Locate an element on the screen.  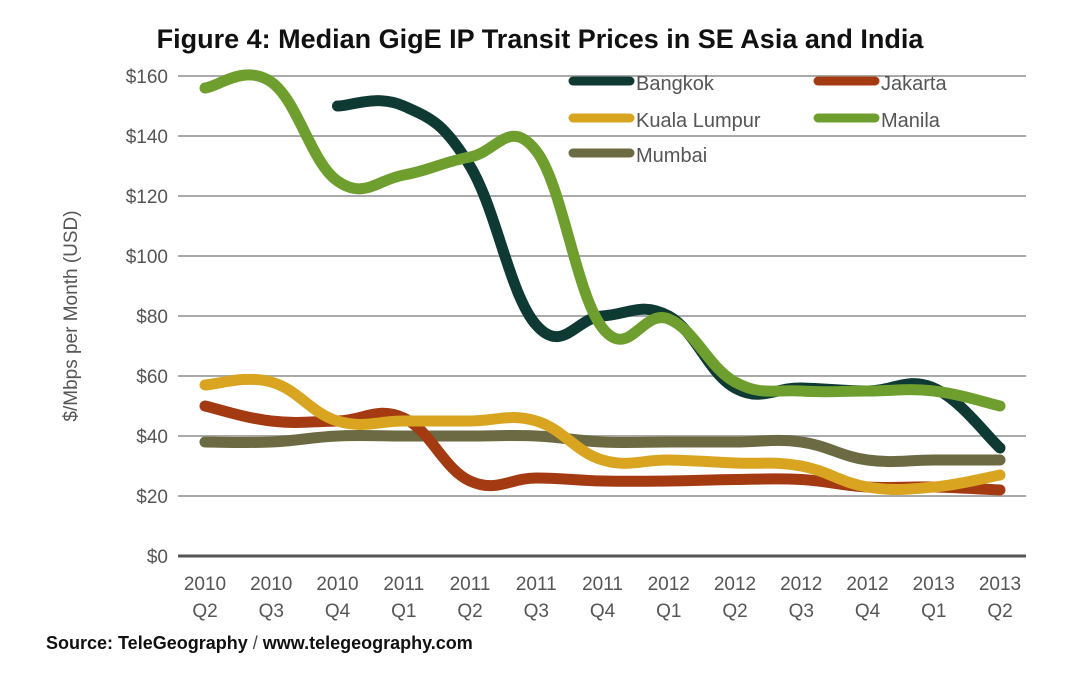
legend-item-bangkok: Bangkok is located at coordinates (641, 84).